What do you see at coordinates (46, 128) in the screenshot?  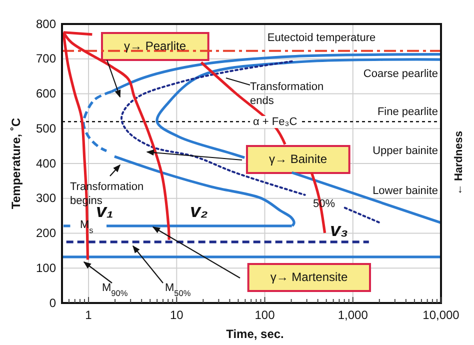 I see `y-tick-label: 500` at bounding box center [46, 128].